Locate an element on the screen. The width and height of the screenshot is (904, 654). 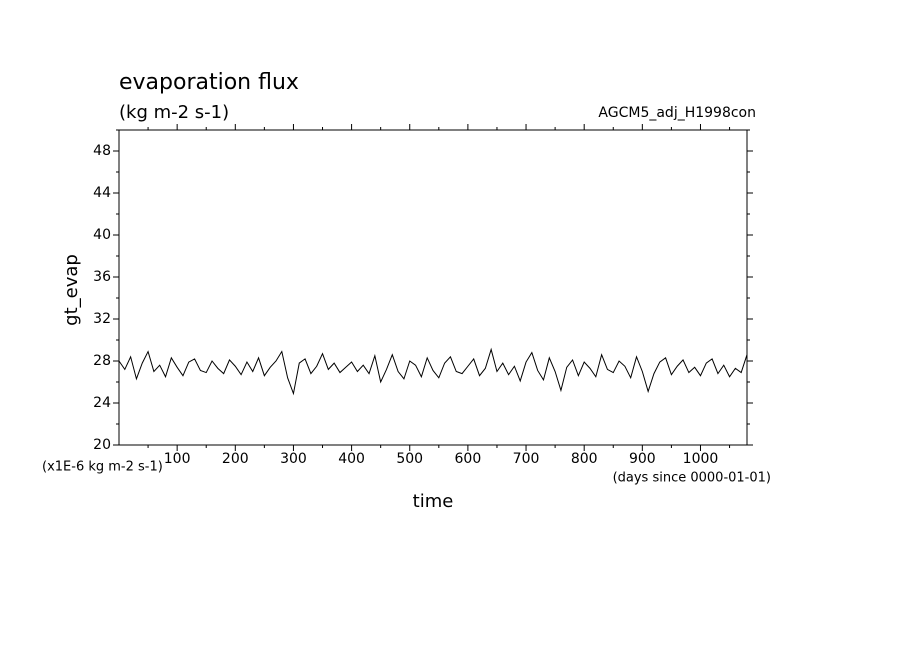
chart-title: evaporation flux is located at coordinates (209, 82).